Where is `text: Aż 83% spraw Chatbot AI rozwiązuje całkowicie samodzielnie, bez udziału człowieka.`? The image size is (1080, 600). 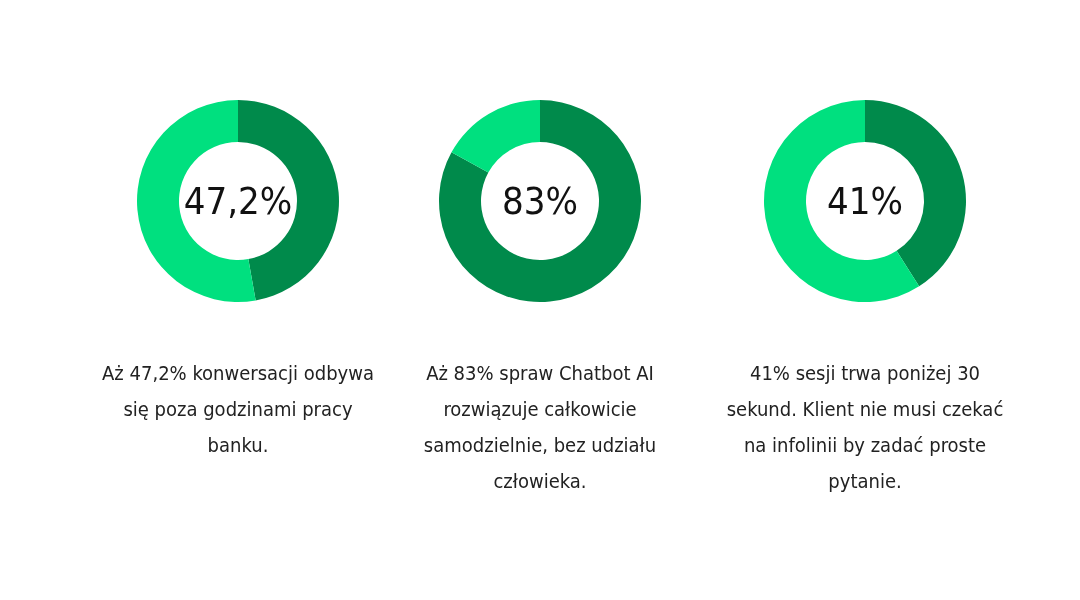 text: Aż 83% spraw Chatbot AI rozwiązuje całkowicie samodzielnie, bez udziału człowieka. is located at coordinates (540, 427).